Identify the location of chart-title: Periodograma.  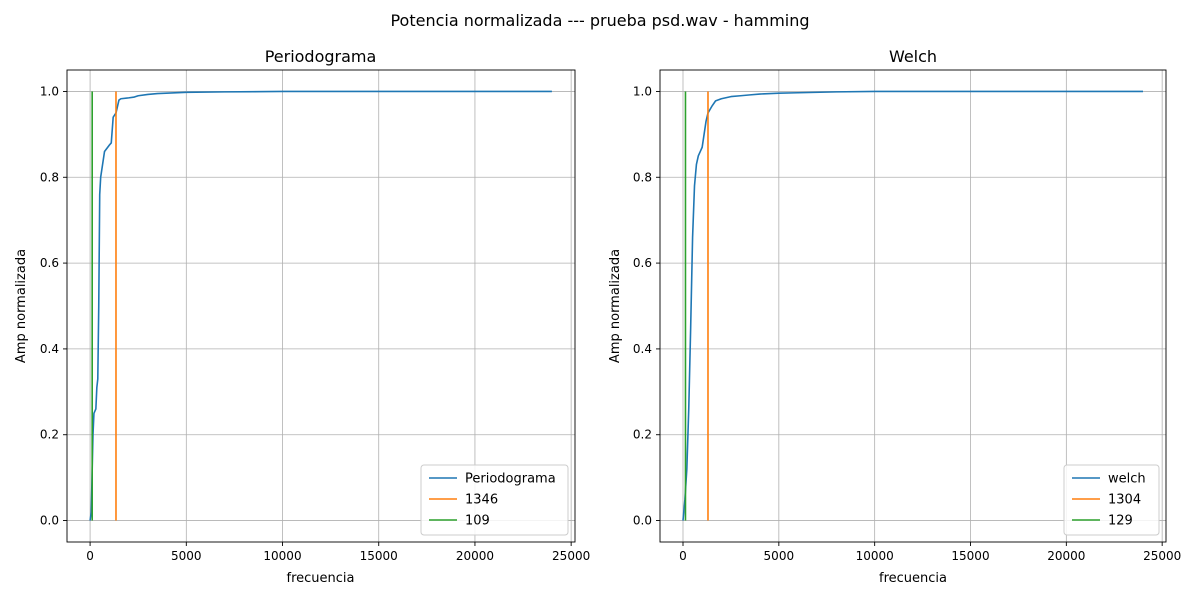
(321, 56).